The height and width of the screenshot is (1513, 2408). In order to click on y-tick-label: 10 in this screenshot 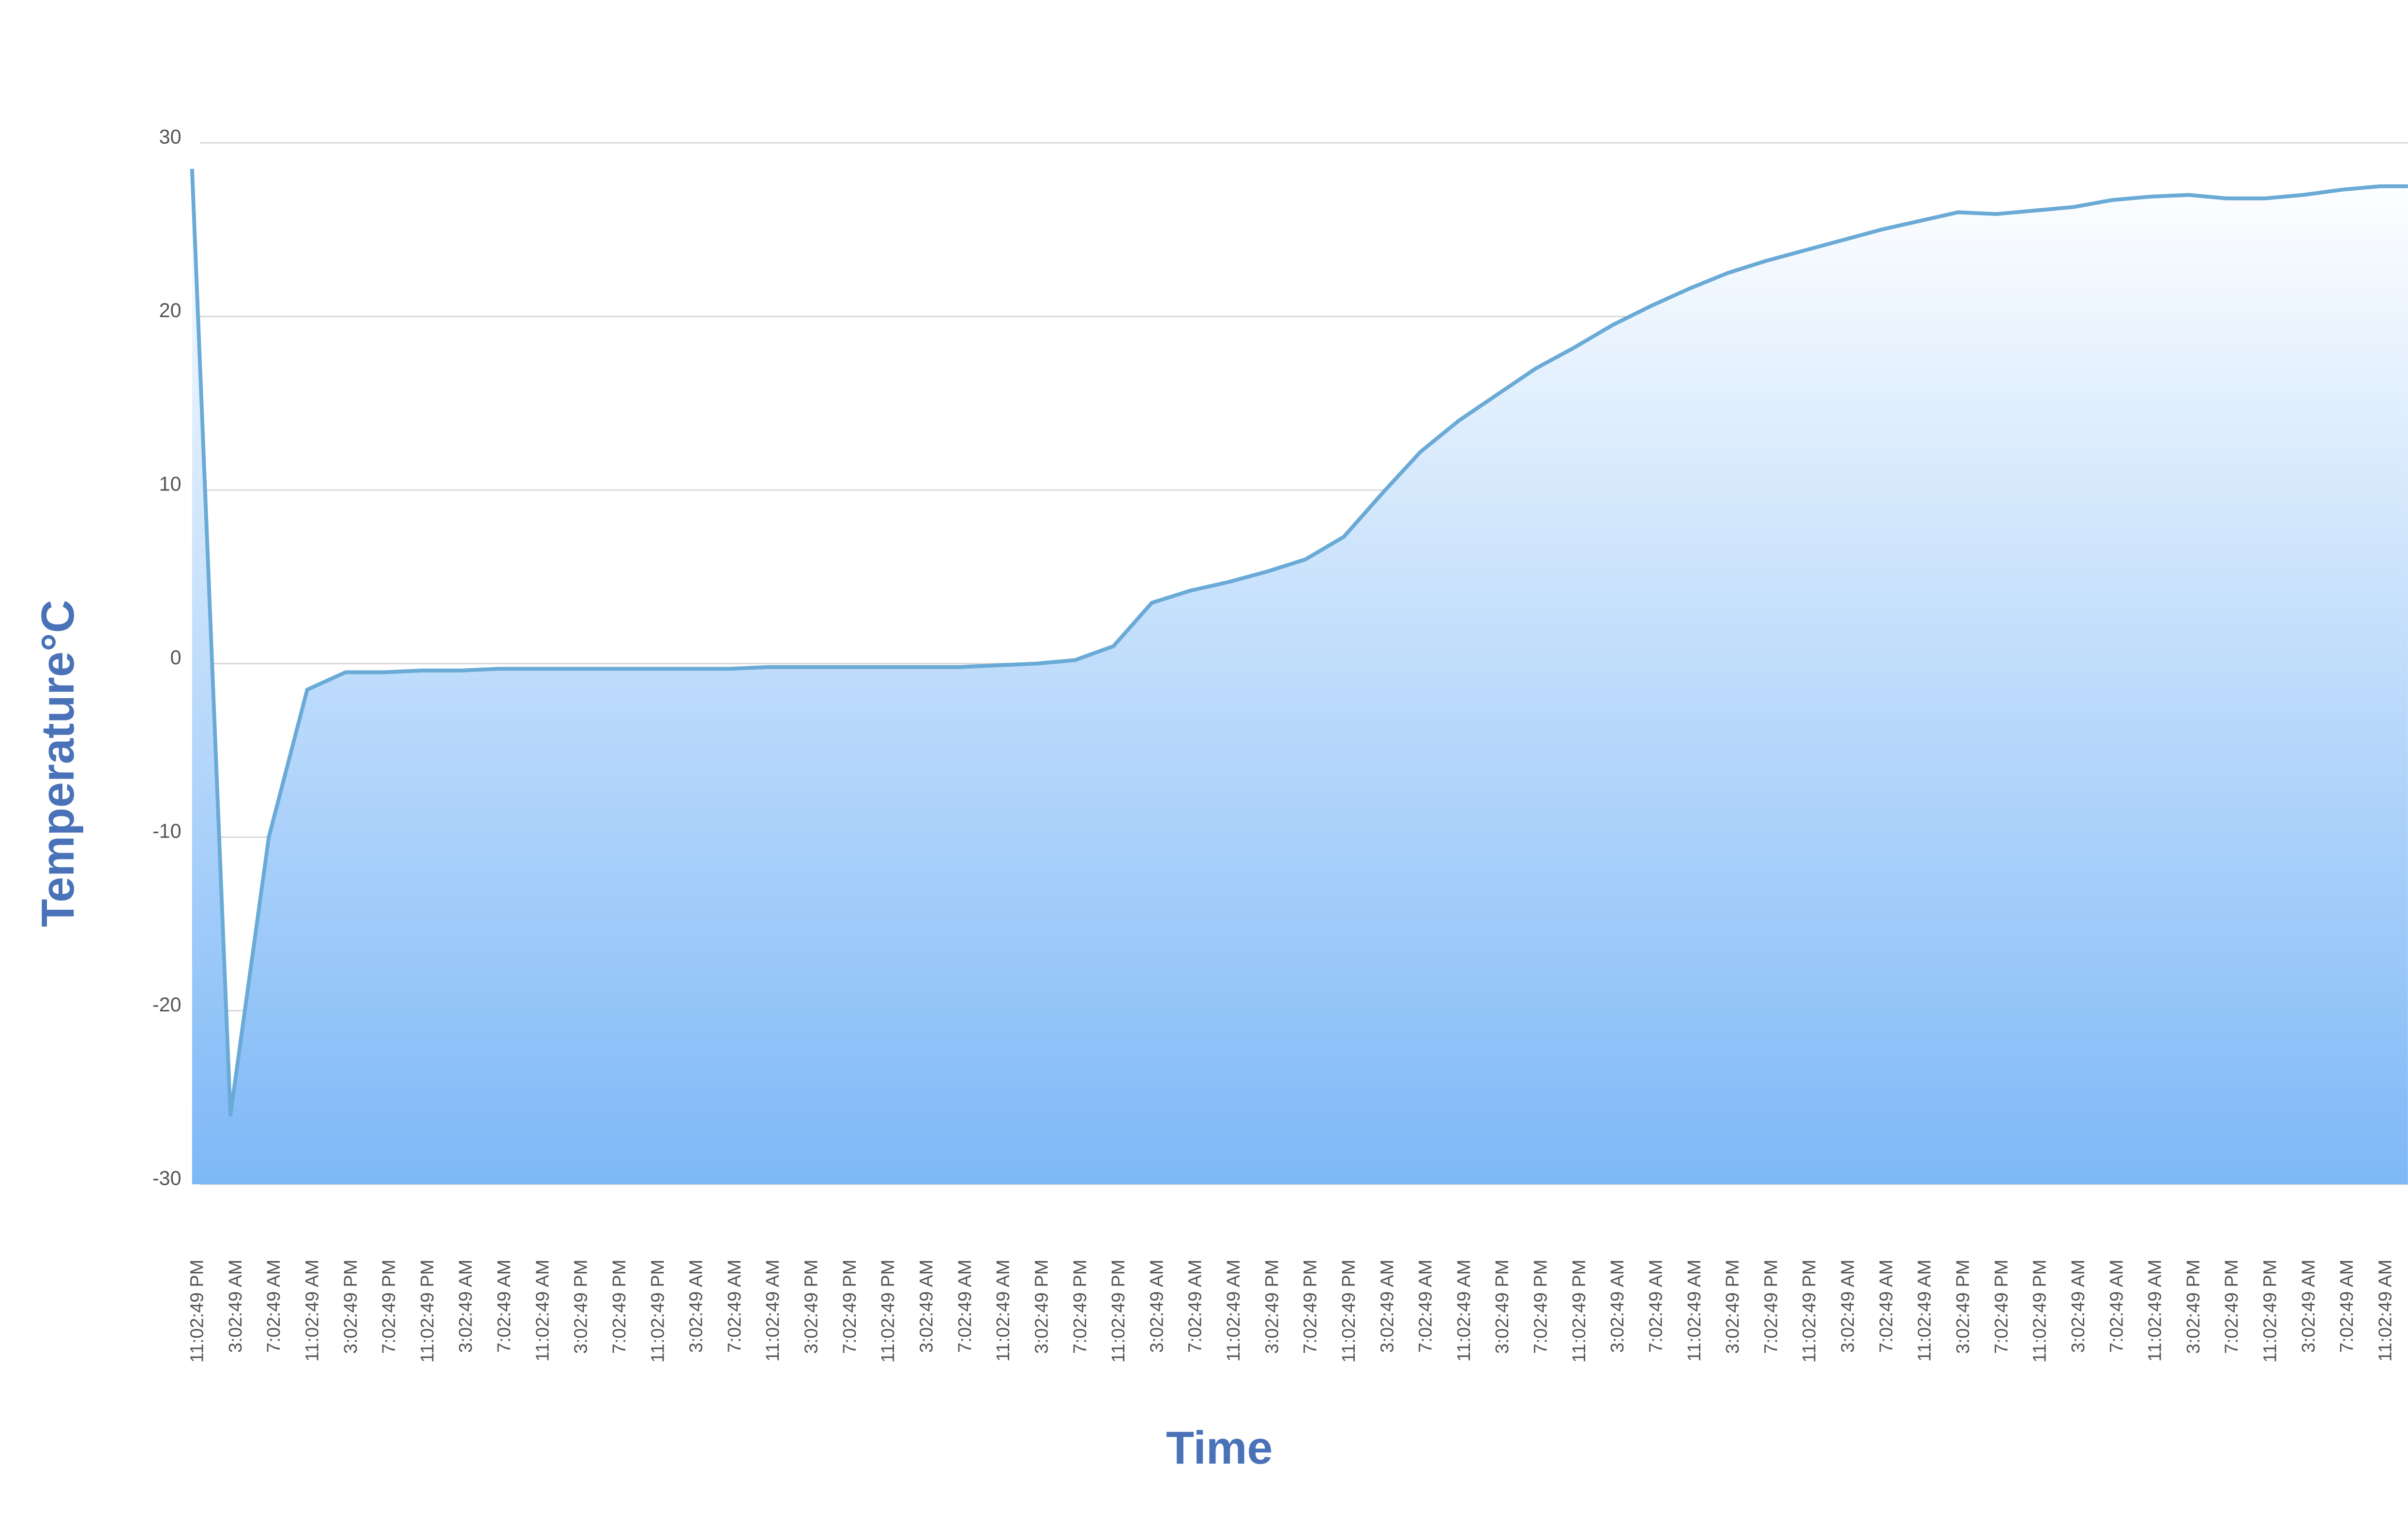, I will do `click(170, 484)`.